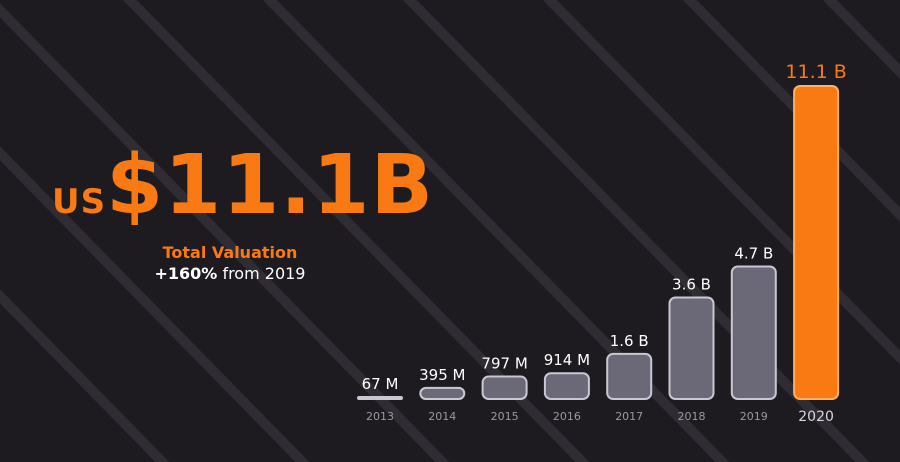  I want to click on valuation-headline: US$11.1B, so click(243, 185).